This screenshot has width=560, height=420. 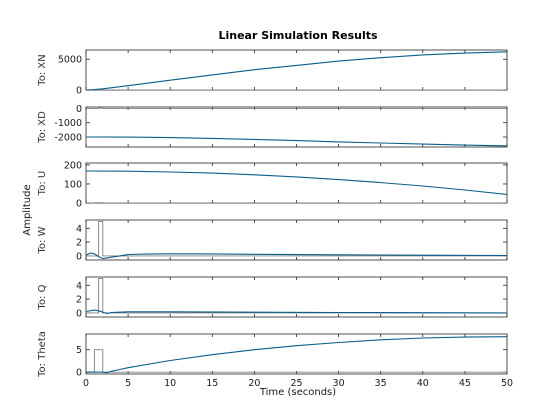 I want to click on y-tick-label: 100, so click(x=73, y=184).